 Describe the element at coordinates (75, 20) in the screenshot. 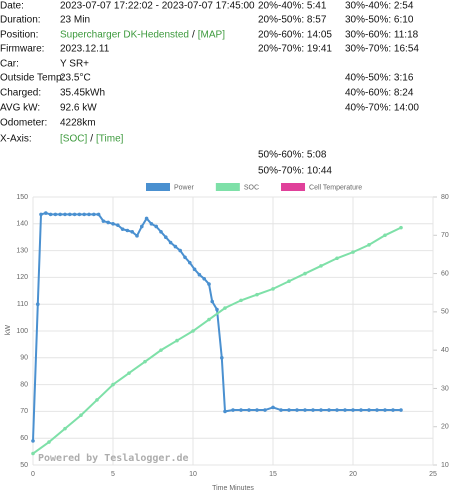

I see `info-value: 23 Min` at that location.